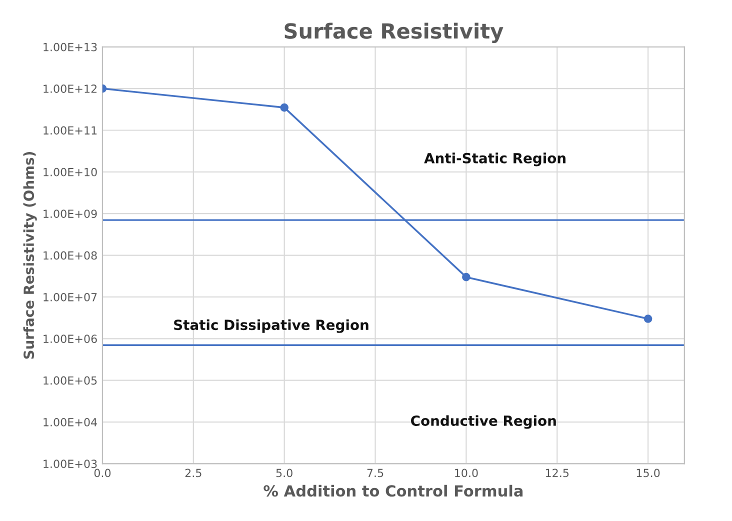 The width and height of the screenshot is (732, 521). What do you see at coordinates (70, 130) in the screenshot?
I see `y-tick-label: 1.00E+11` at bounding box center [70, 130].